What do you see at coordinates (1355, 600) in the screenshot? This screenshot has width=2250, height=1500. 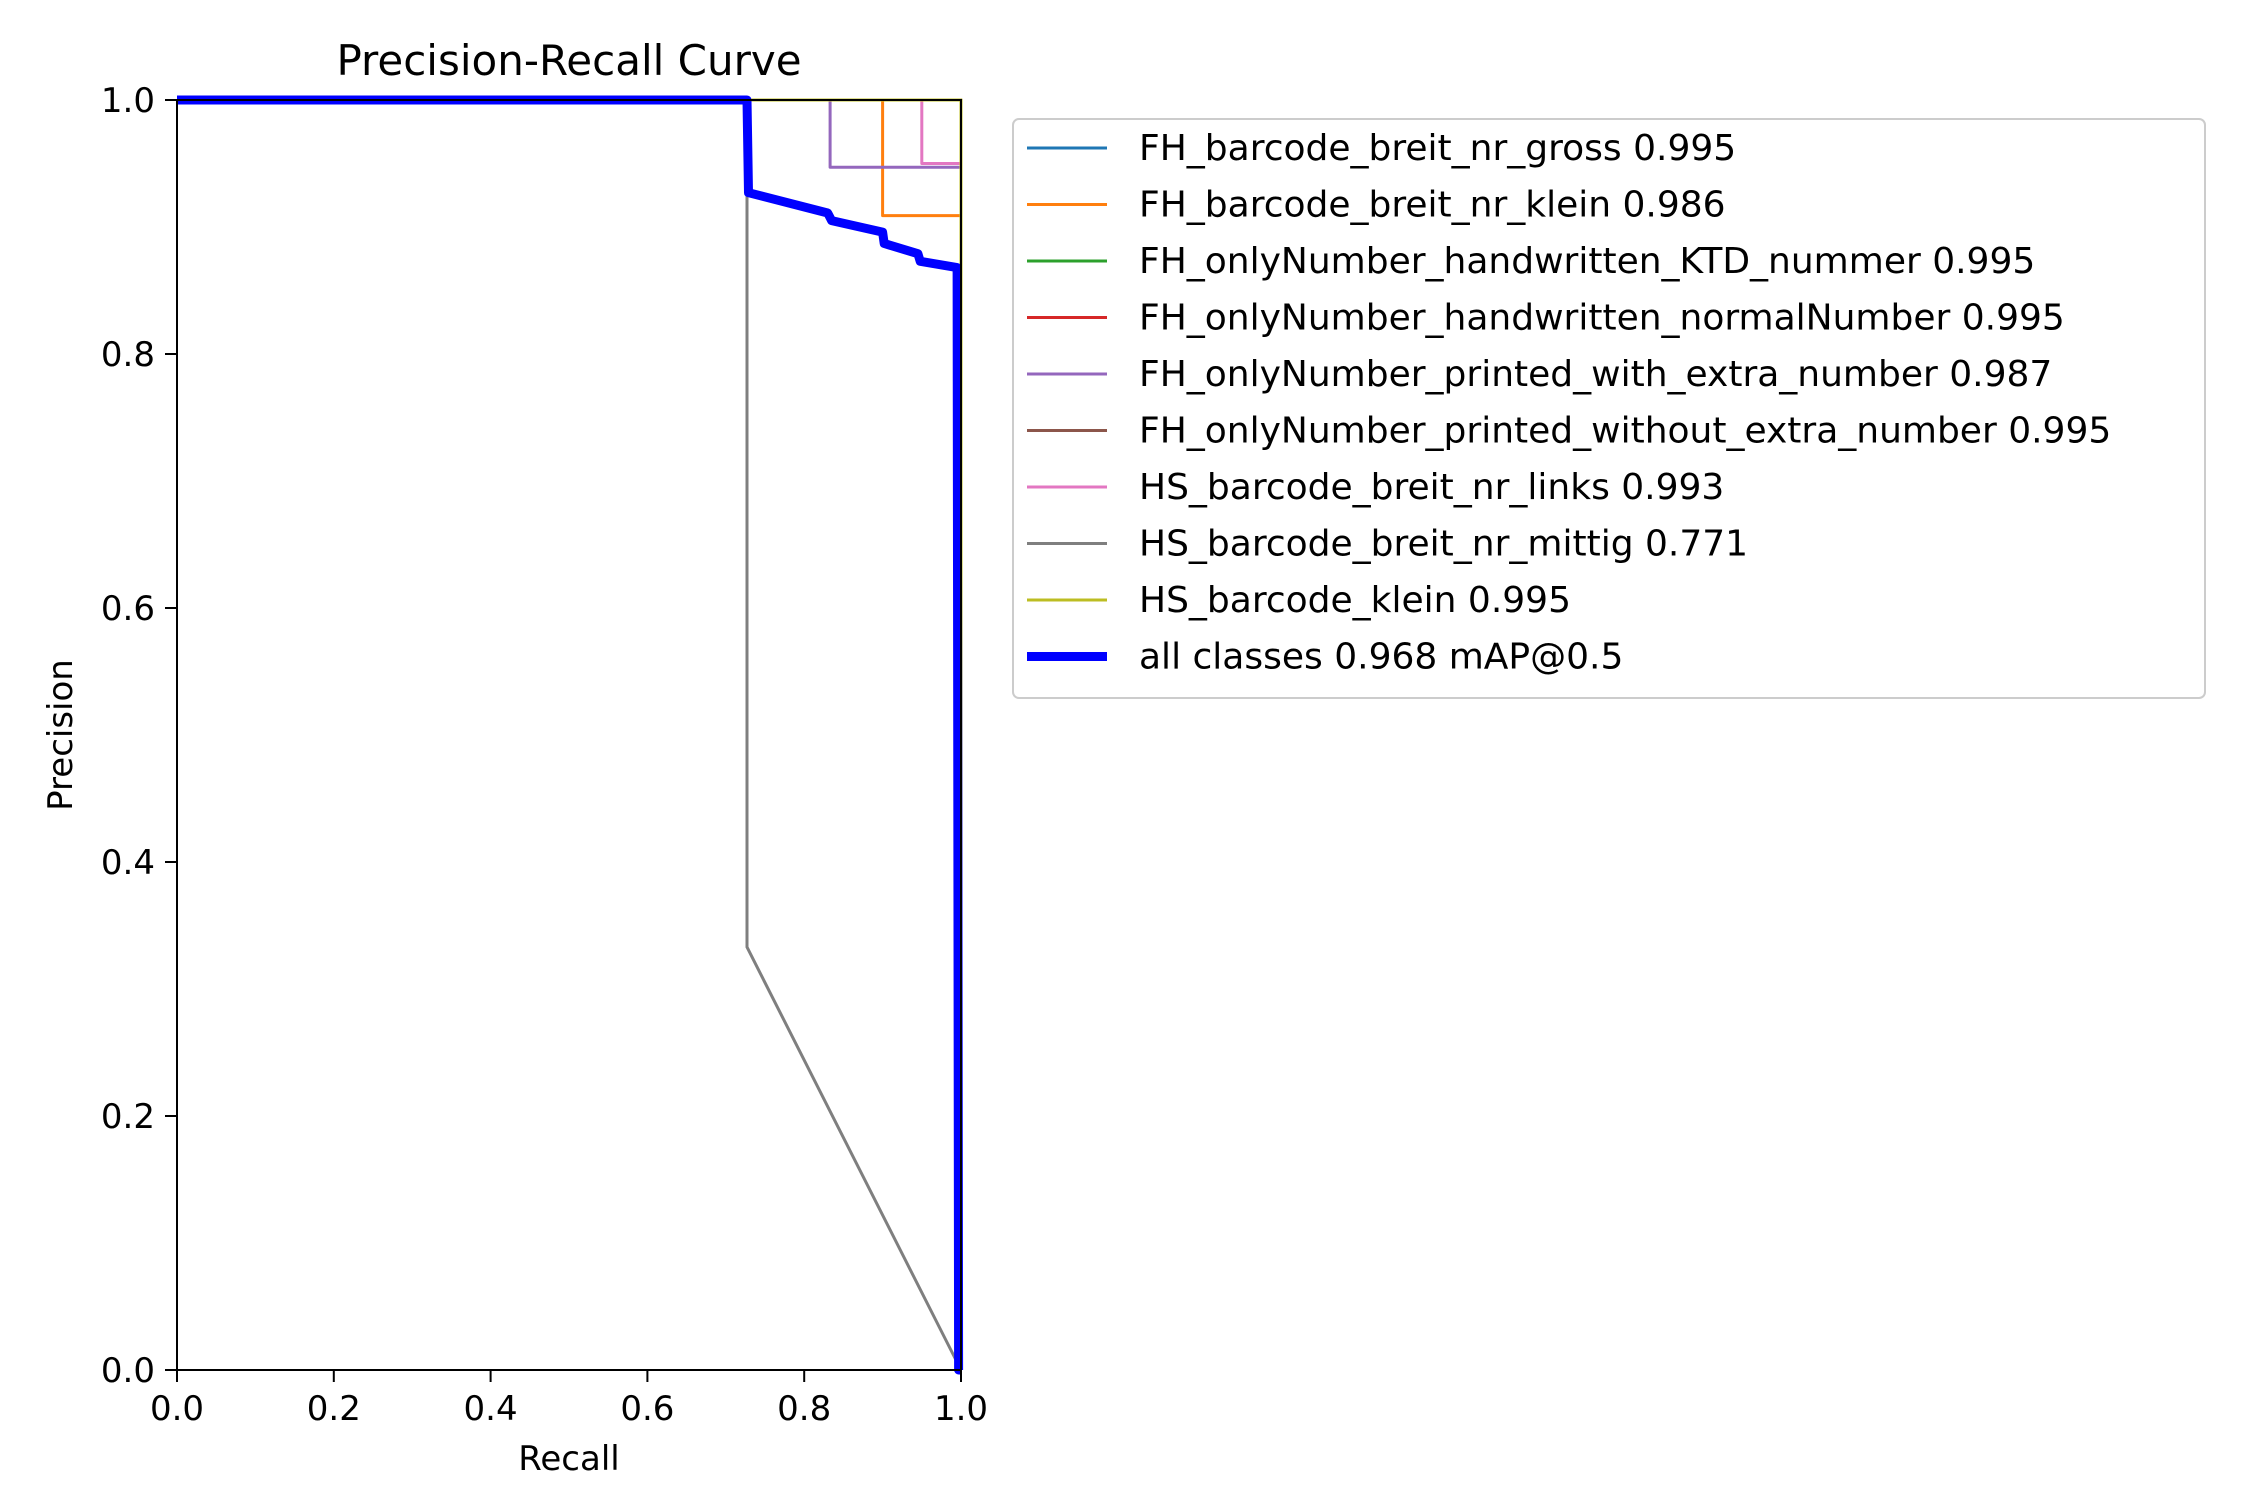 I see `legend-label: HS_barcode_klein 0.995` at bounding box center [1355, 600].